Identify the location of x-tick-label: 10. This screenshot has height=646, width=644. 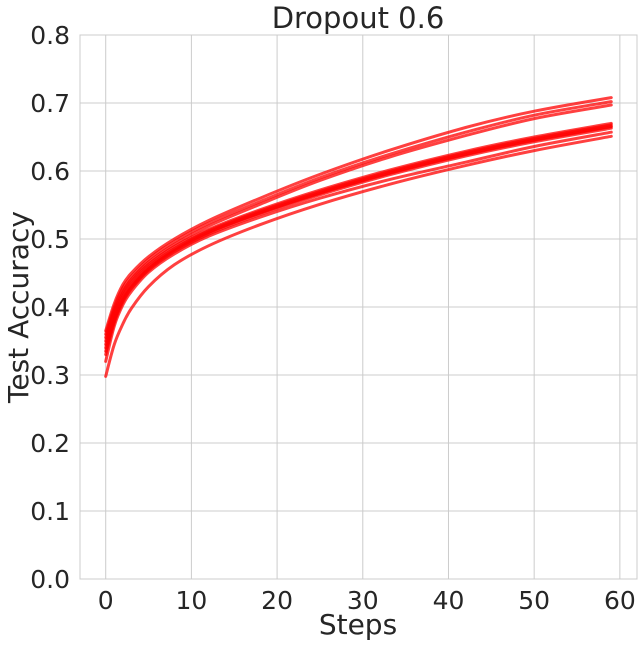
(191, 600).